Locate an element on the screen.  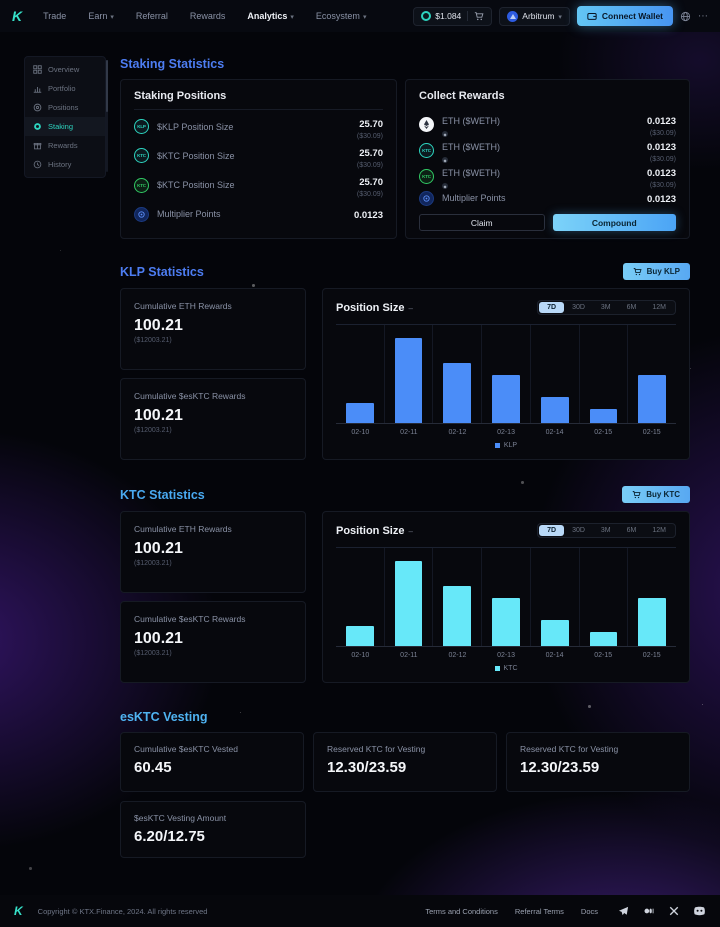
eth-token-icon is located at coordinates (426, 124).